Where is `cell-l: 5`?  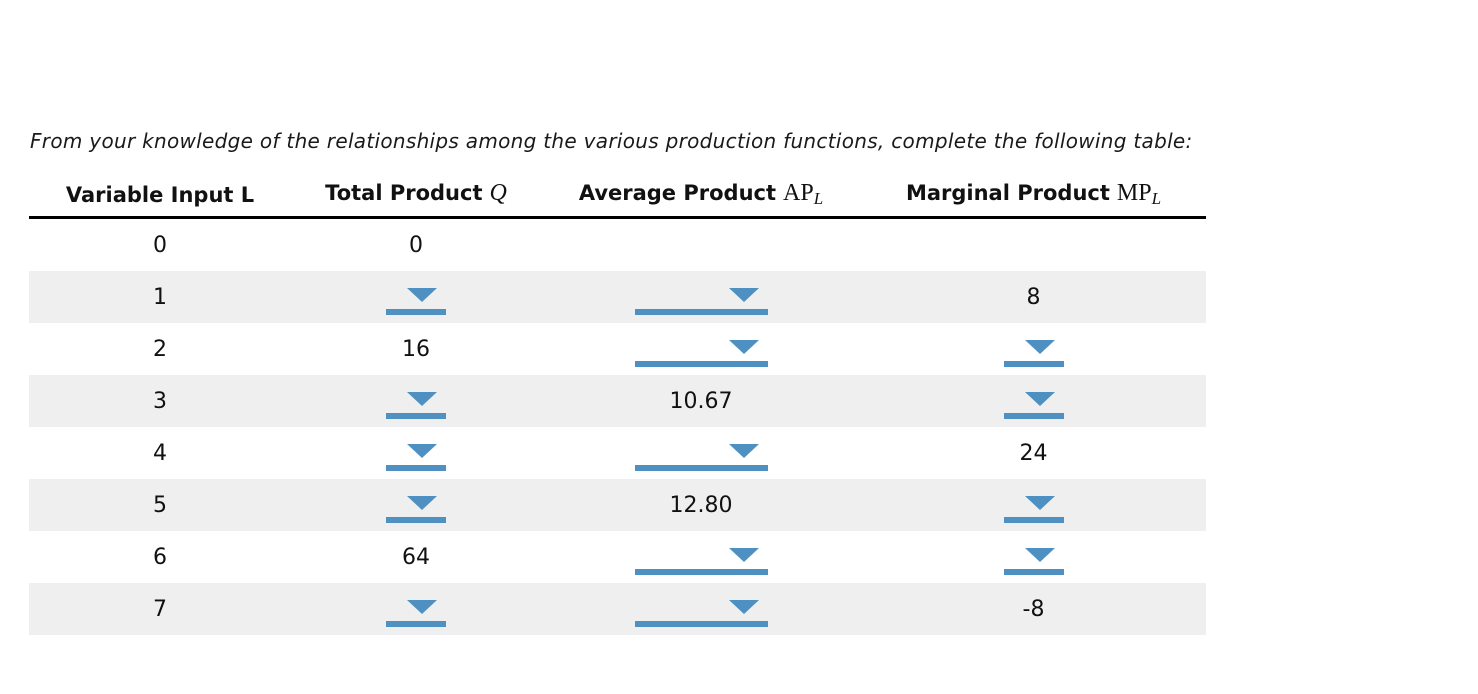 cell-l: 5 is located at coordinates (160, 505).